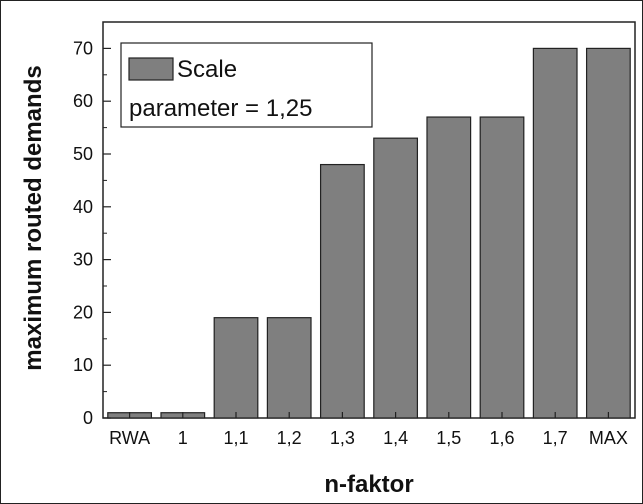 Image resolution: width=643 pixels, height=504 pixels. I want to click on x-tick-label: 1,3, so click(342, 438).